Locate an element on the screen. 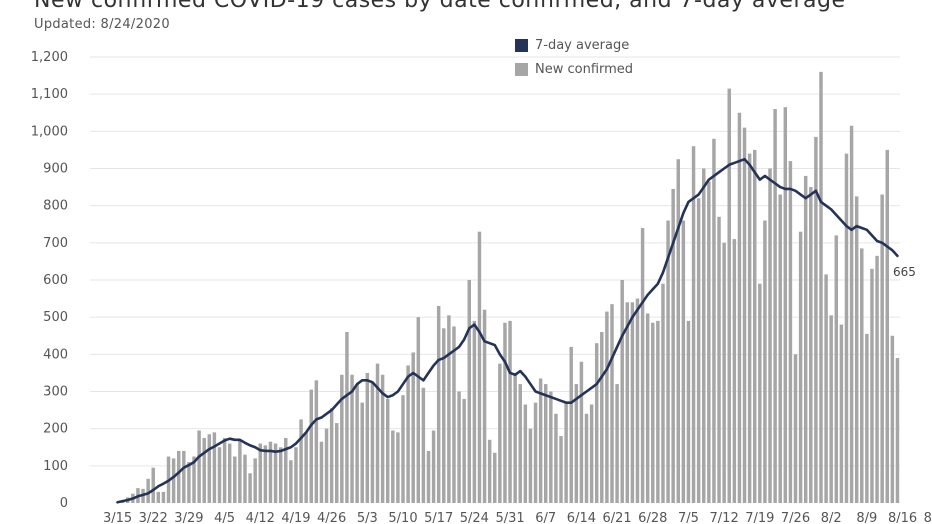 The width and height of the screenshot is (932, 524). annotations: 665 is located at coordinates (904, 272).